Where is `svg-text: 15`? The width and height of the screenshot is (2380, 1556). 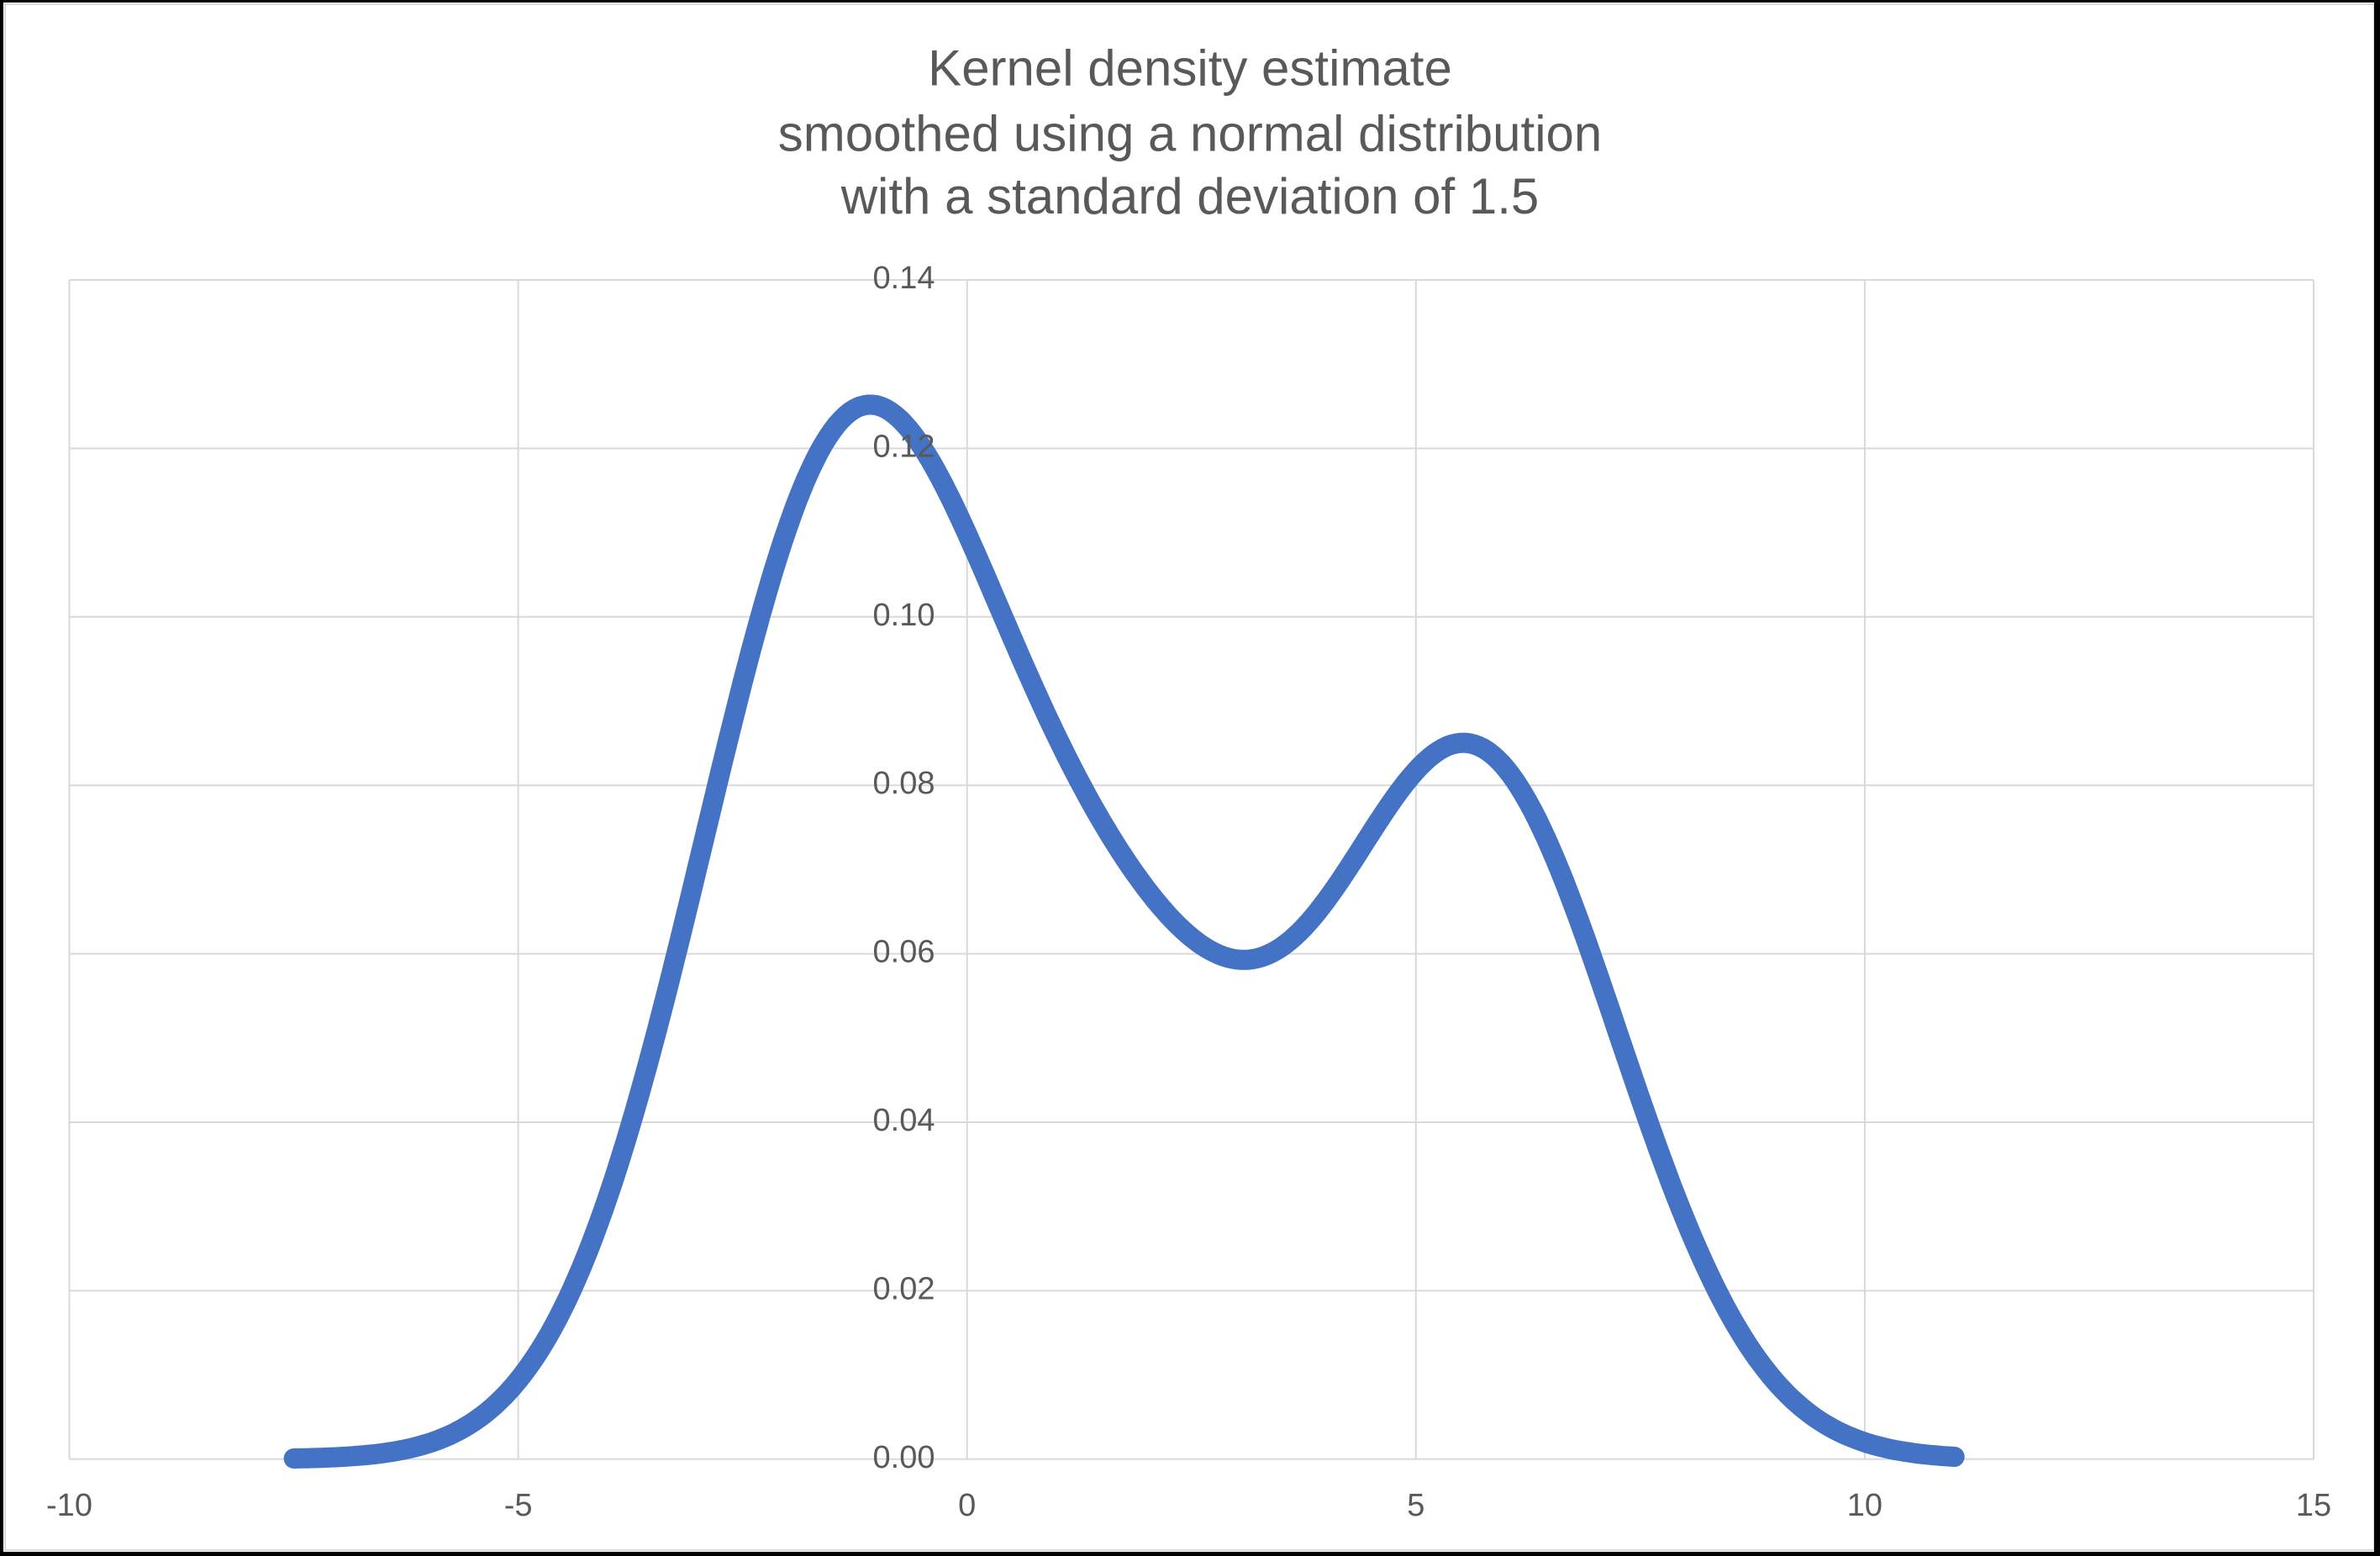 svg-text: 15 is located at coordinates (2314, 1505).